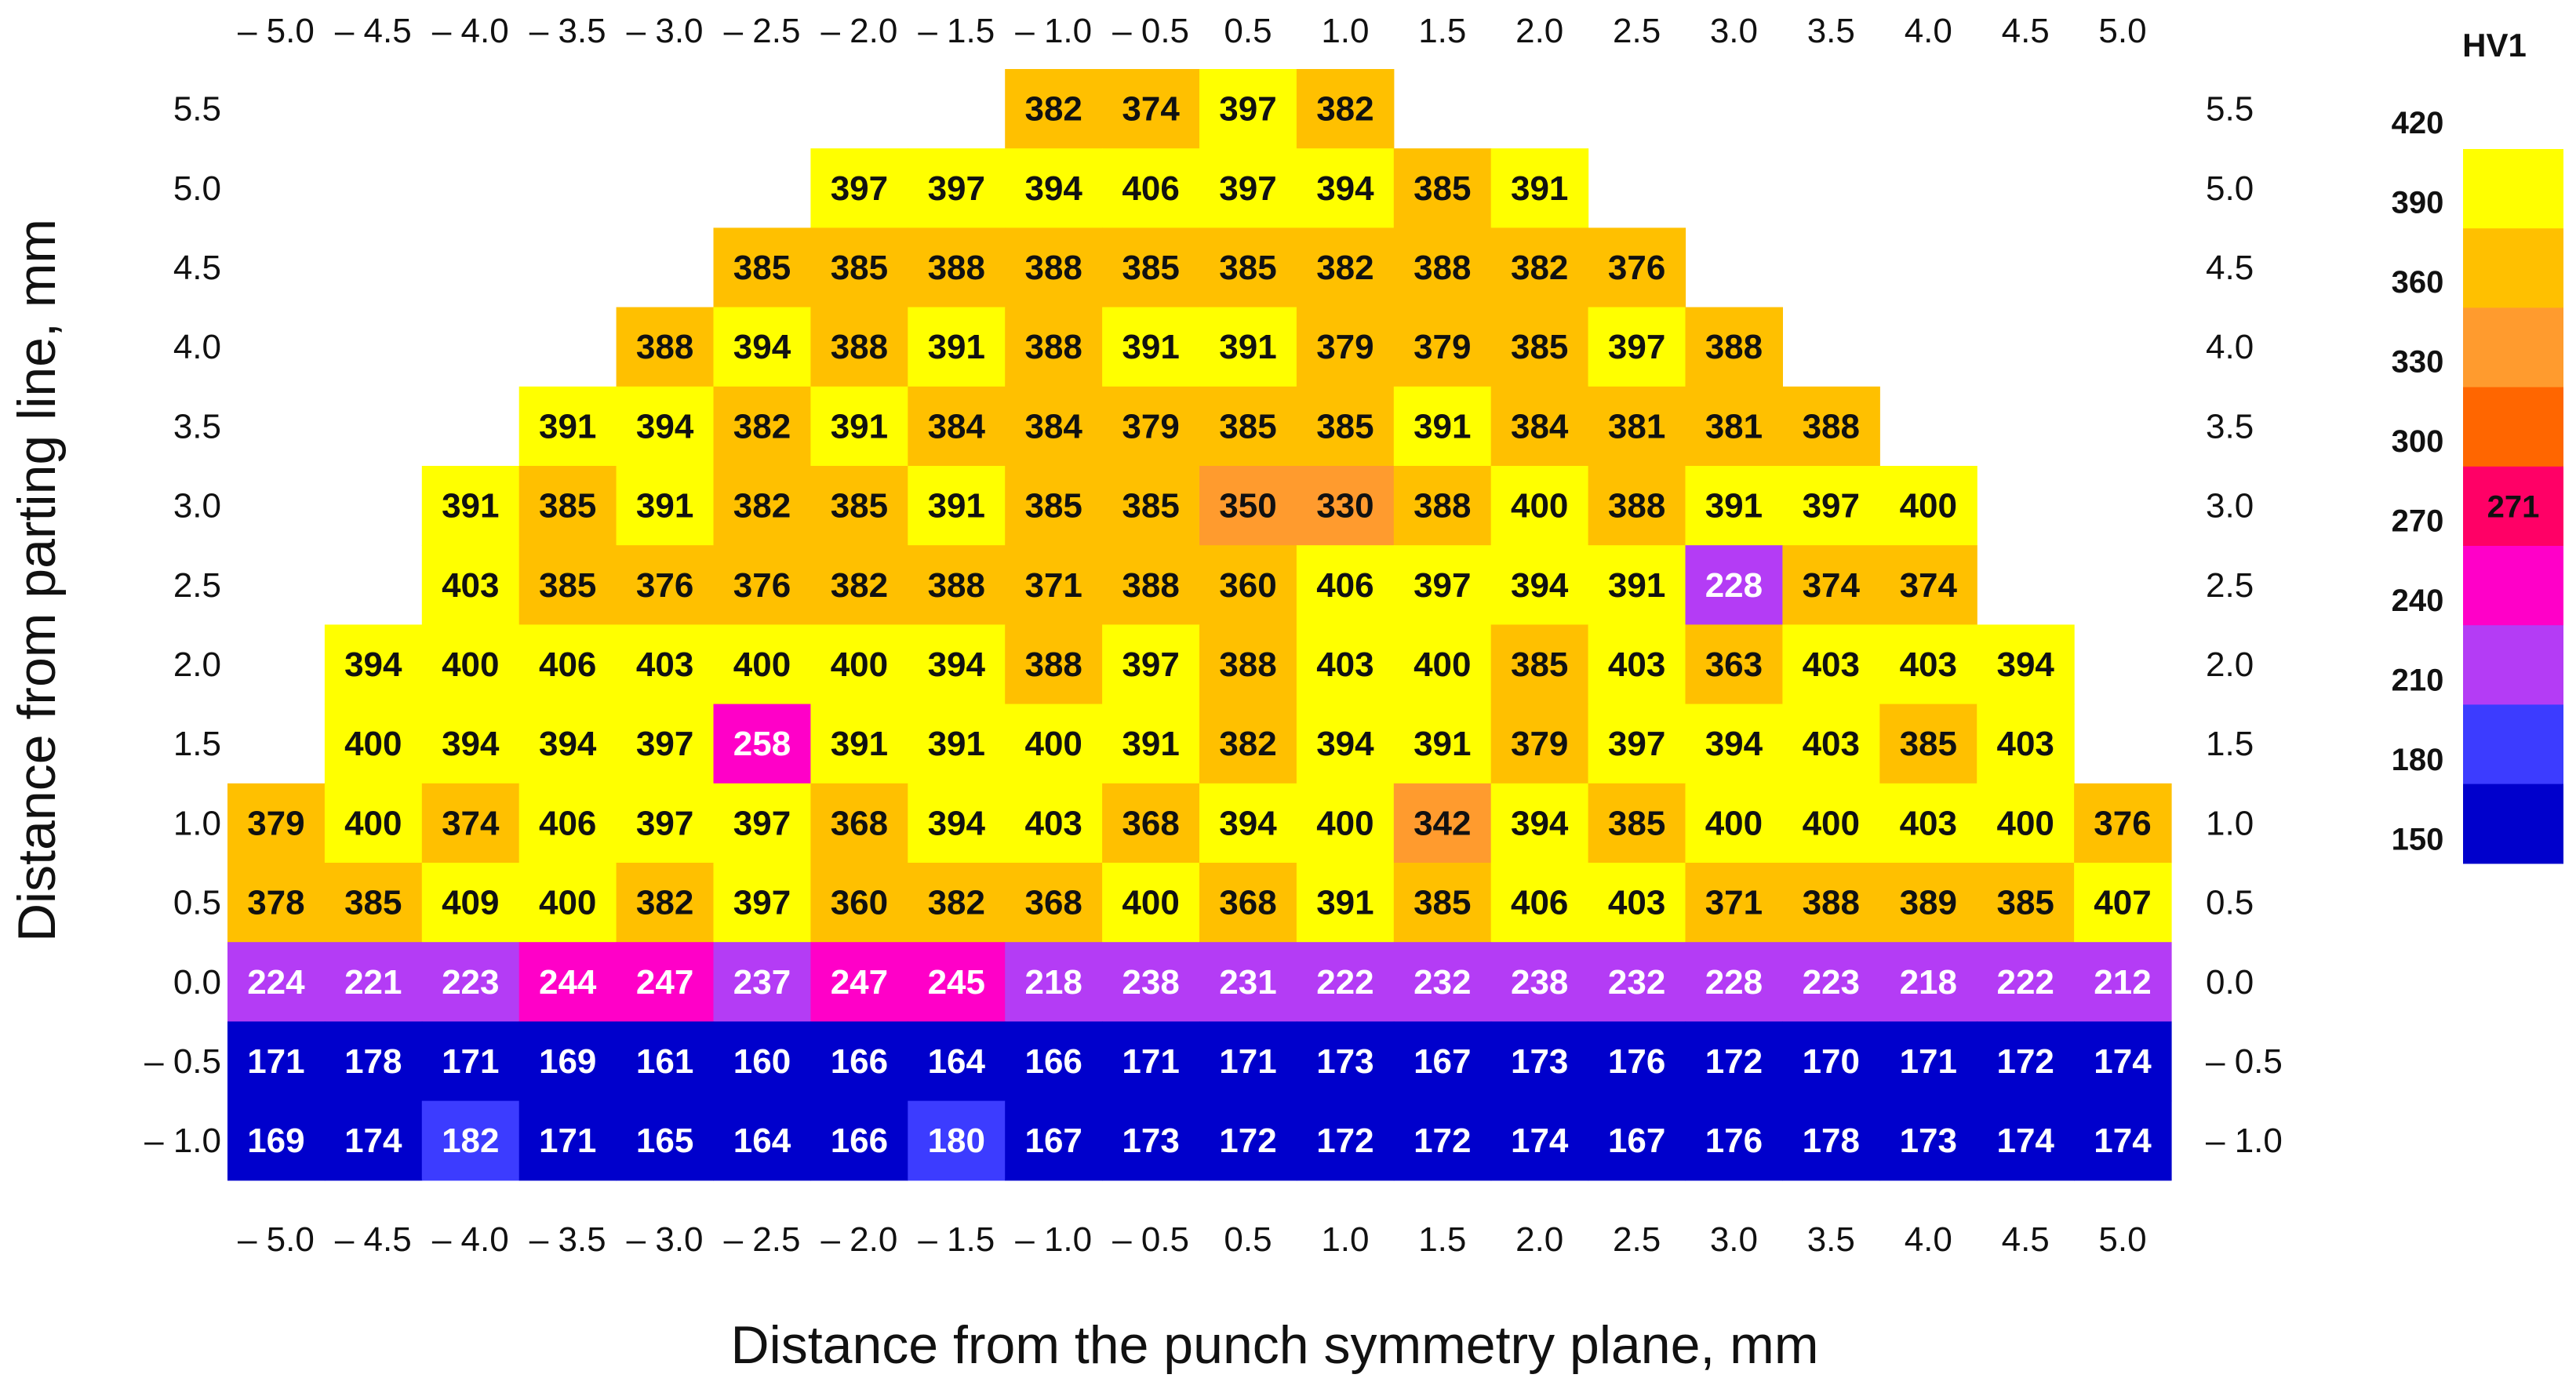 Image resolution: width=2576 pixels, height=1389 pixels. Describe the element at coordinates (37, 580) in the screenshot. I see `y-axis-title: Distance from parting line, mm` at that location.